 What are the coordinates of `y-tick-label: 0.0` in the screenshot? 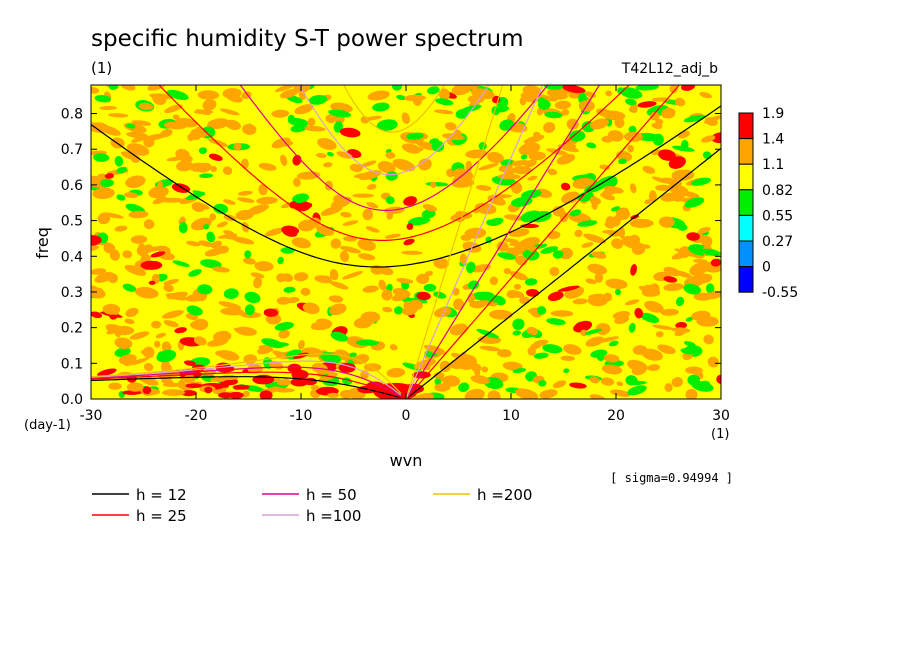 It's located at (72, 400).